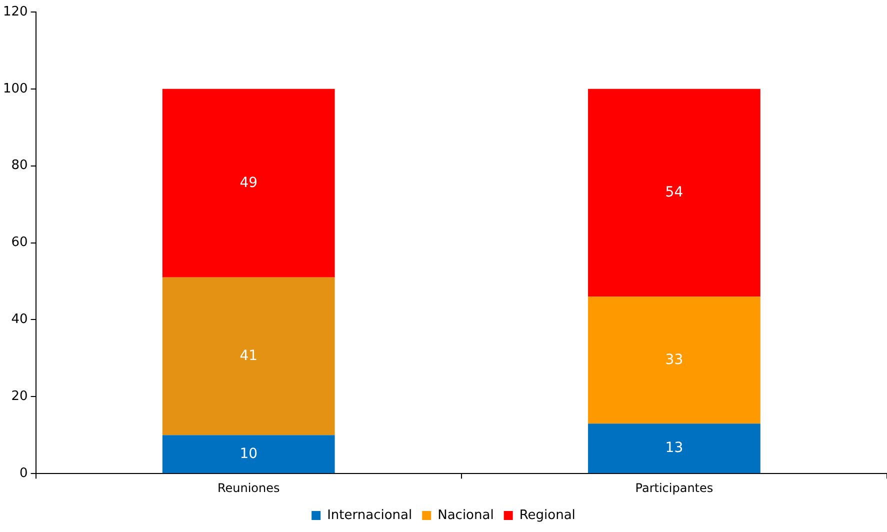  Describe the element at coordinates (19, 242) in the screenshot. I see `y-tick-label: 60` at that location.